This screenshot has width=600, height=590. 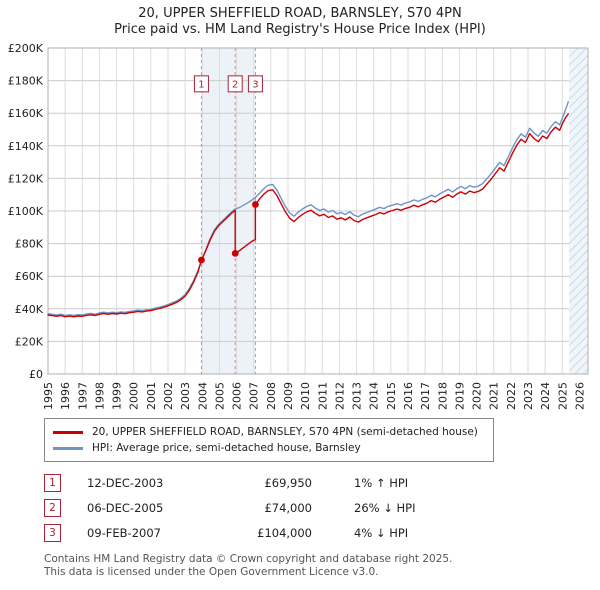 What do you see at coordinates (237, 396) in the screenshot?
I see `x-axis-label: 2006` at bounding box center [237, 396].